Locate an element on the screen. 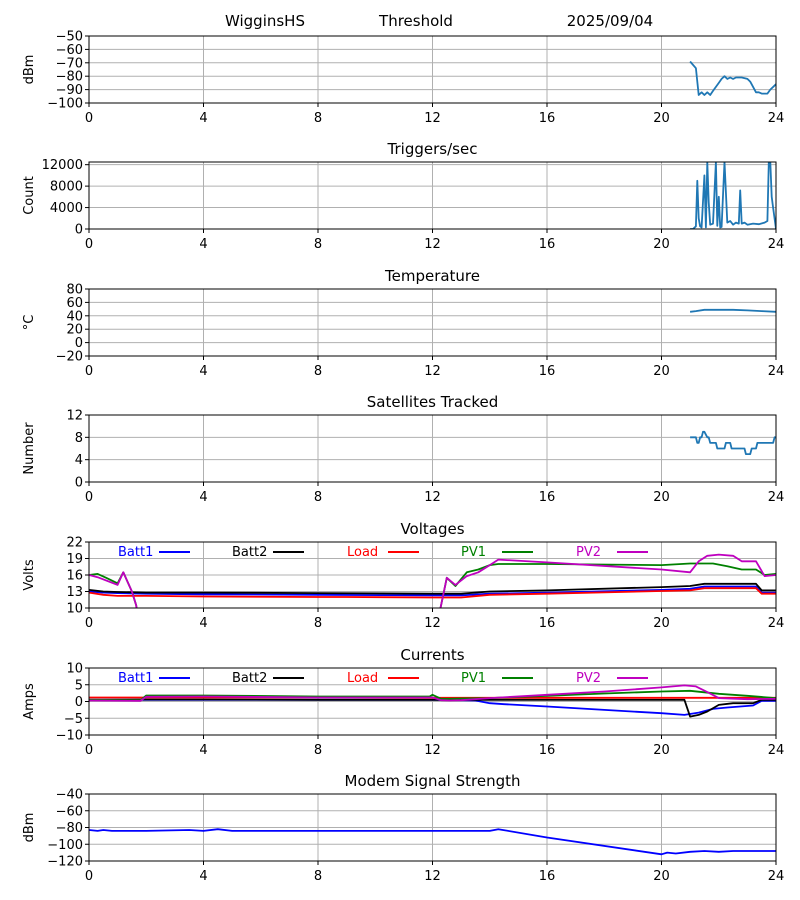 This screenshot has height=900, width=800. chart-title: Modem Signal Strength is located at coordinates (433, 781).